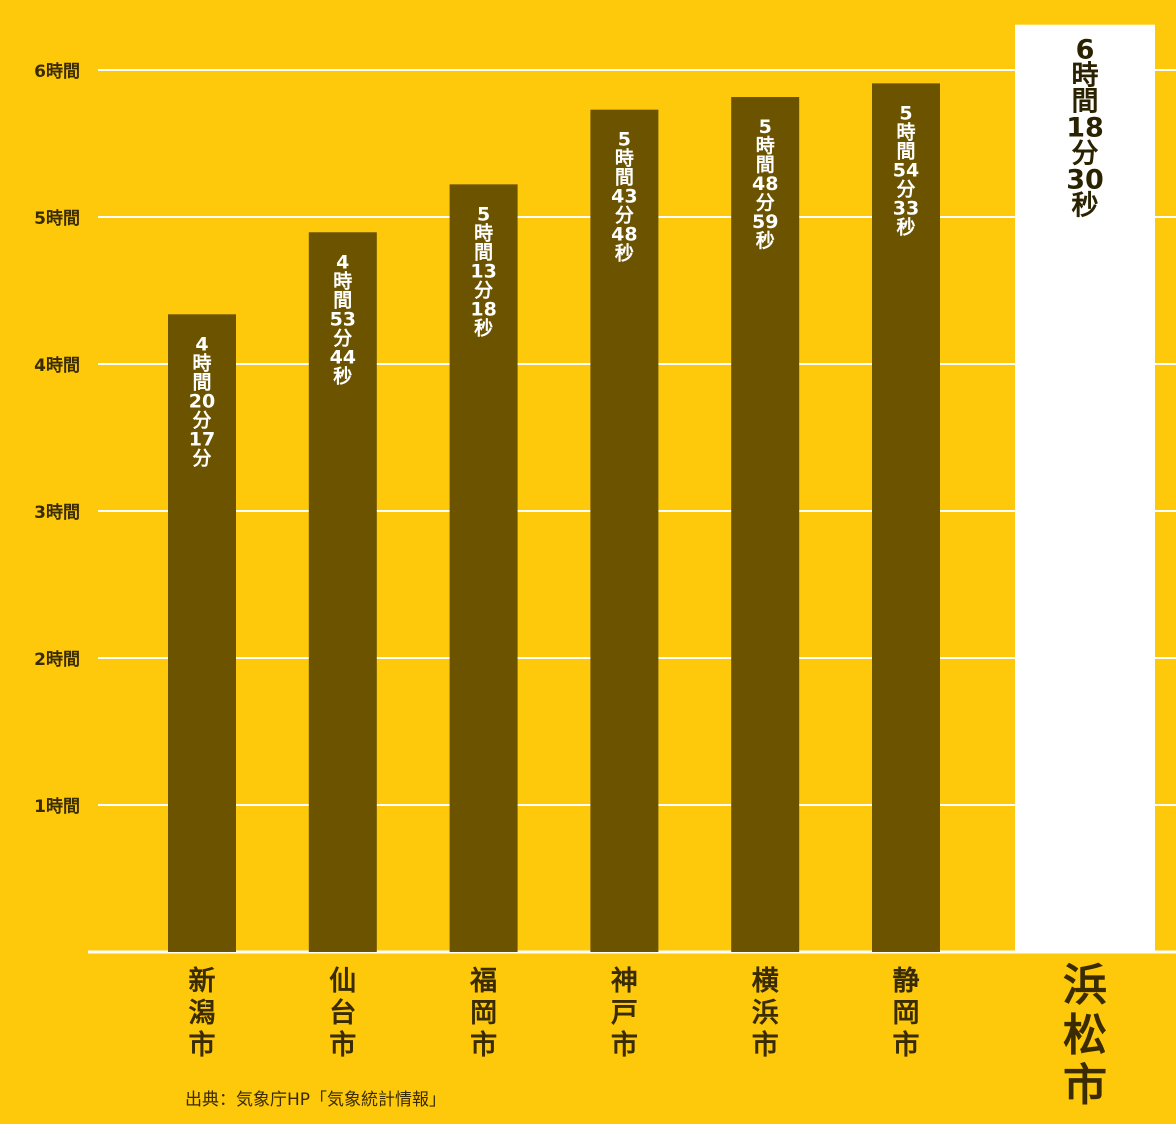  Describe the element at coordinates (1085, 127) in the screenshot. I see `value-label: 6 時間 18 分 30 秒` at that location.